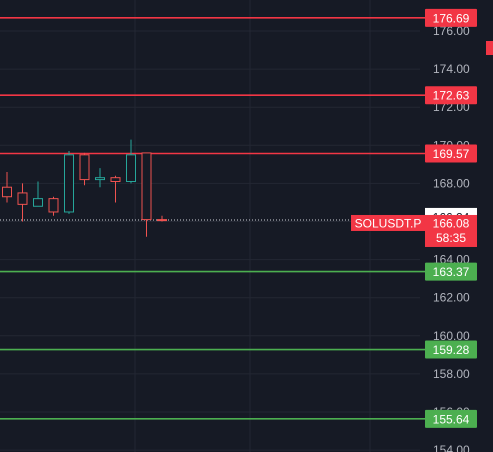 The height and width of the screenshot is (452, 493). What do you see at coordinates (451, 69) in the screenshot?
I see `axis-tick-label: 174.00` at bounding box center [451, 69].